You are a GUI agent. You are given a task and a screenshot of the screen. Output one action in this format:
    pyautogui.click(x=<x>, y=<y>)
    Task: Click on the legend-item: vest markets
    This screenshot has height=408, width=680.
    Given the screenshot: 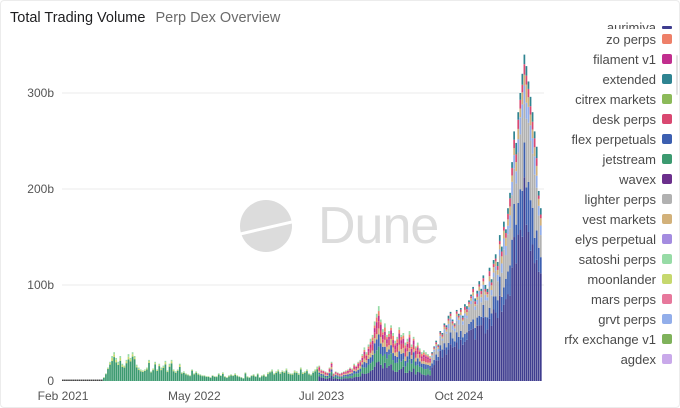 What is the action you would take?
    pyautogui.click(x=597, y=219)
    